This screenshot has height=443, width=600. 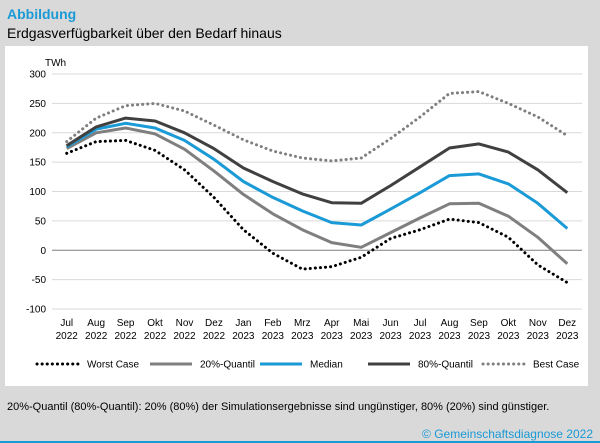 What do you see at coordinates (507, 434) in the screenshot?
I see `source-credit: © Gemeinschaftsdiagnose 2022` at bounding box center [507, 434].